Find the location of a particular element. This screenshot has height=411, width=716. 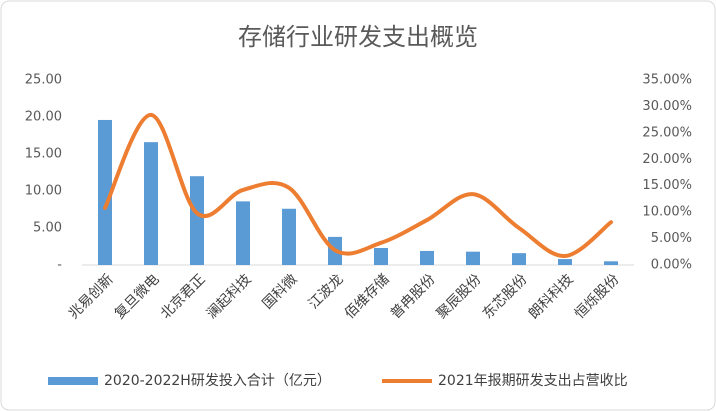

y2-tick-label: 0.00% is located at coordinates (671, 265).